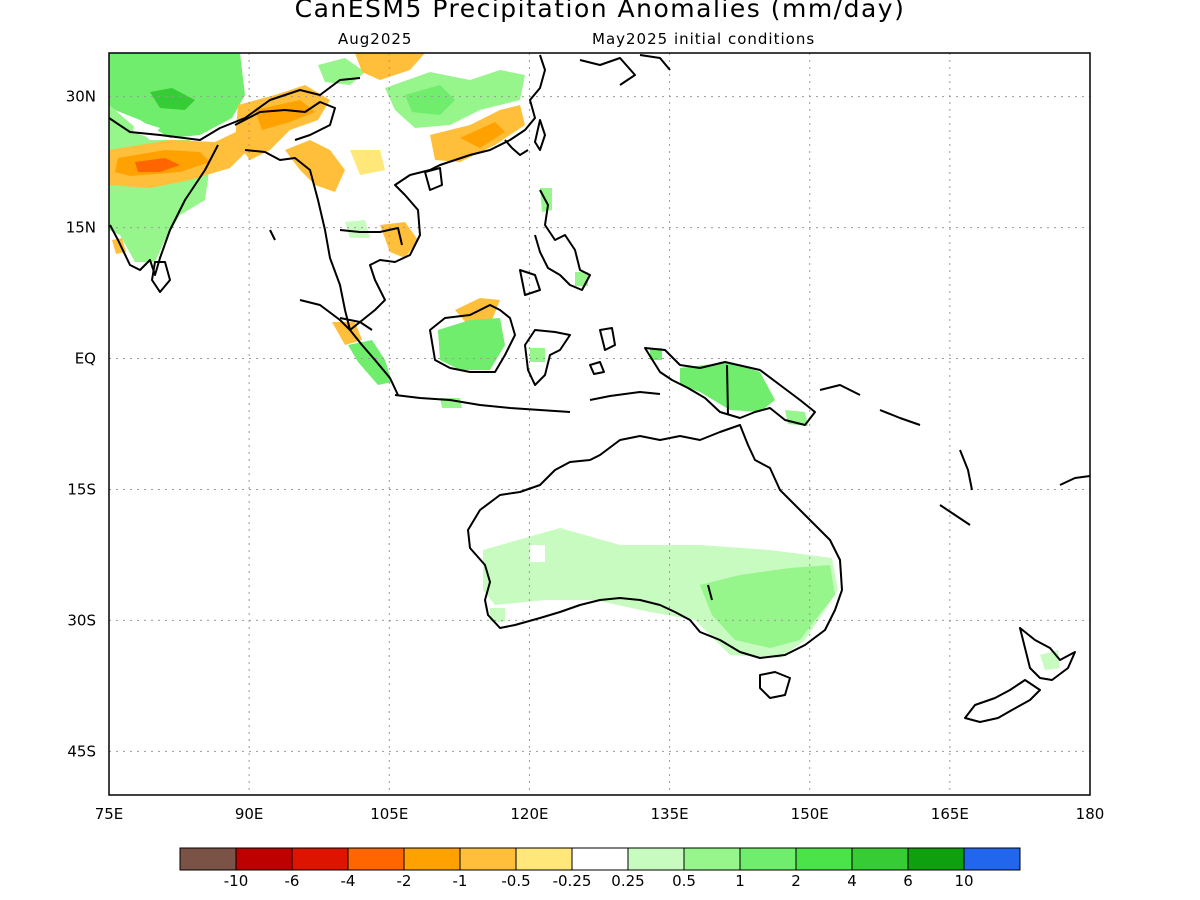 The height and width of the screenshot is (900, 1200). I want to click on colorbar-label: 2, so click(796, 881).